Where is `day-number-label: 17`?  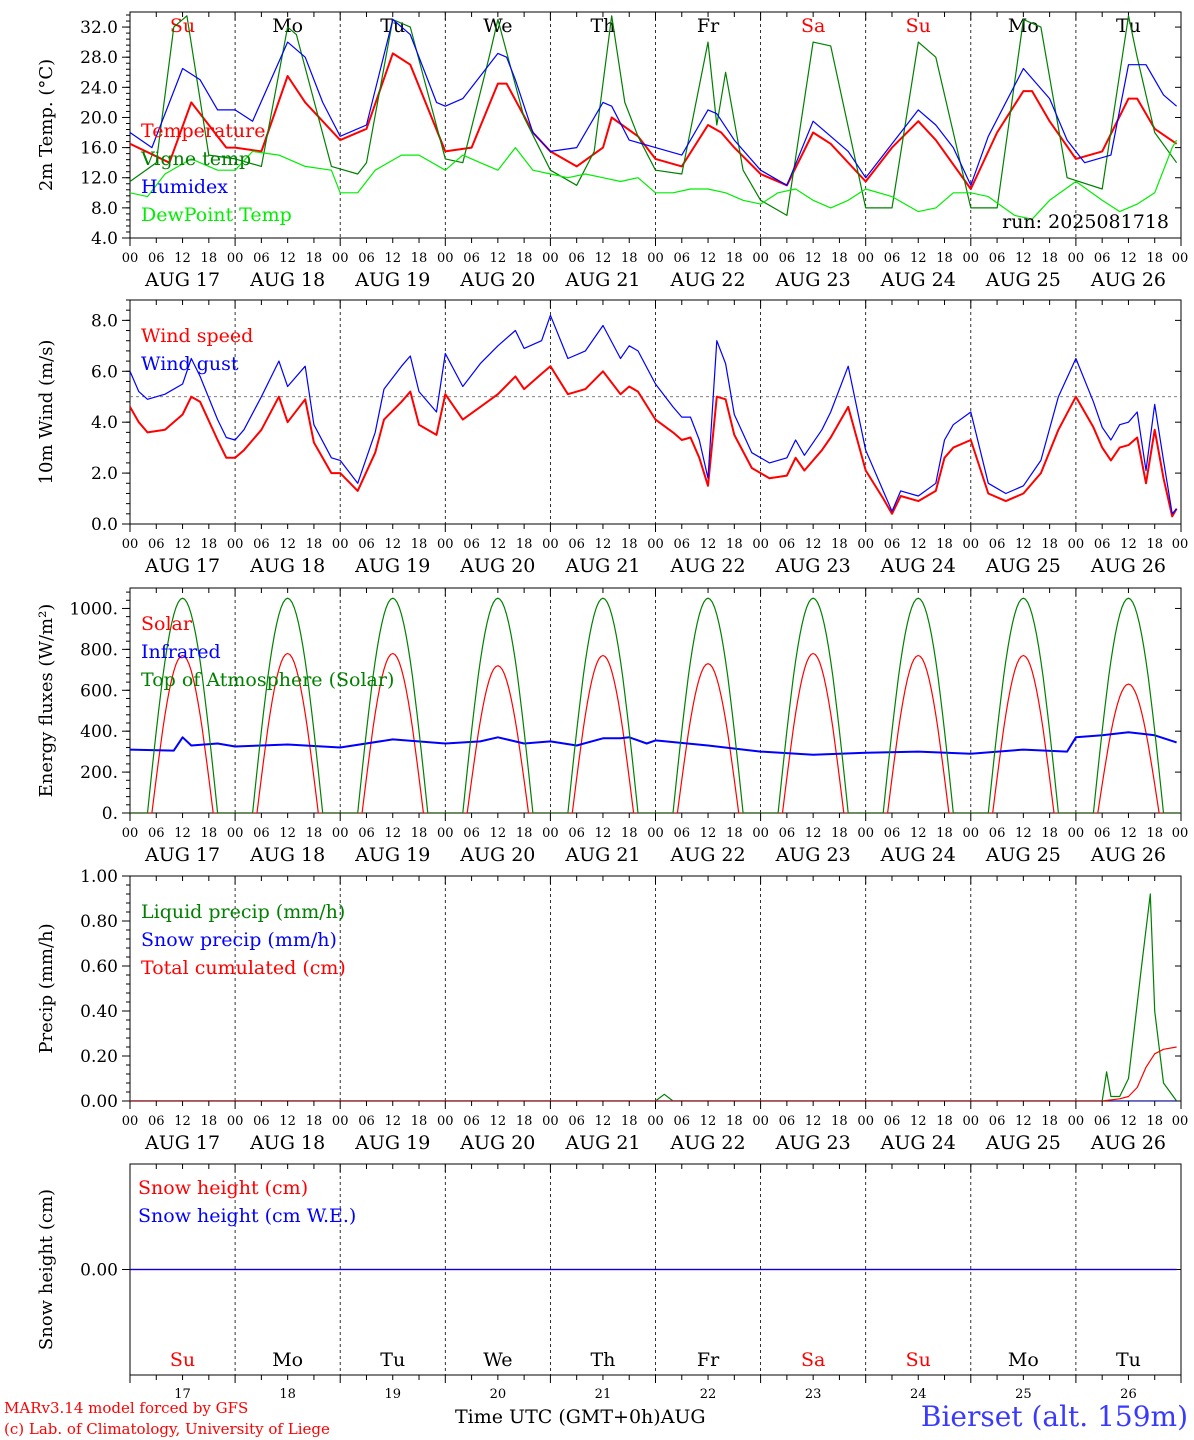
day-number-label: 17 is located at coordinates (182, 1394).